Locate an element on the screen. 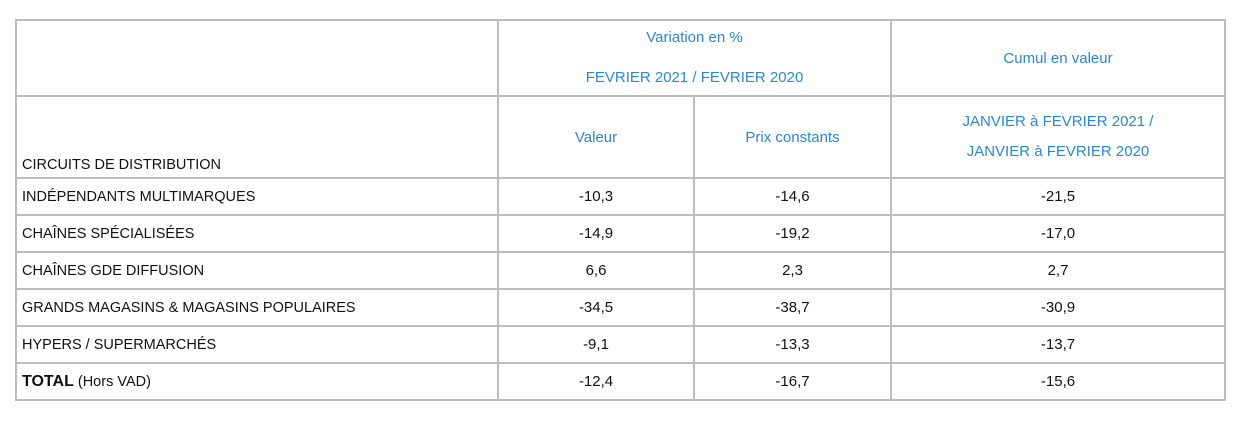 This screenshot has height=432, width=1238. row-label: HYPERS / SUPERMARCHÉS is located at coordinates (119, 344).